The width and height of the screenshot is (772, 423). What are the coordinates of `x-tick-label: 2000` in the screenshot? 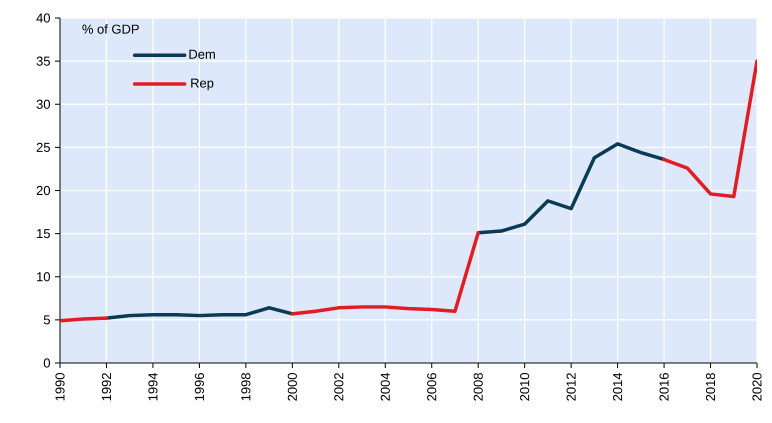 It's located at (292, 387).